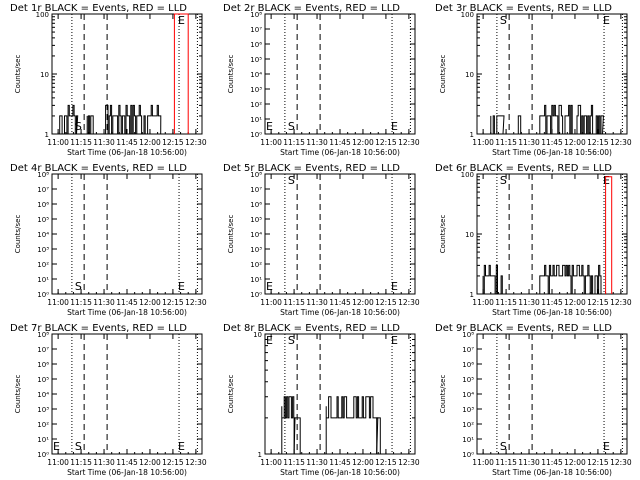  I want to click on panel-title: Det 4r BLACK = Events, RED = LLD, so click(98, 168).